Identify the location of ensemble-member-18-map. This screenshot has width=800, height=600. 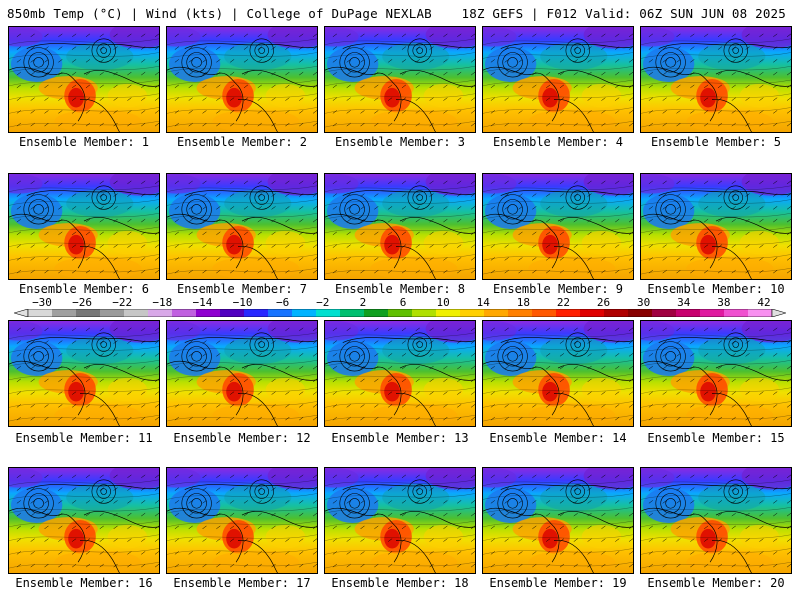
(400, 520).